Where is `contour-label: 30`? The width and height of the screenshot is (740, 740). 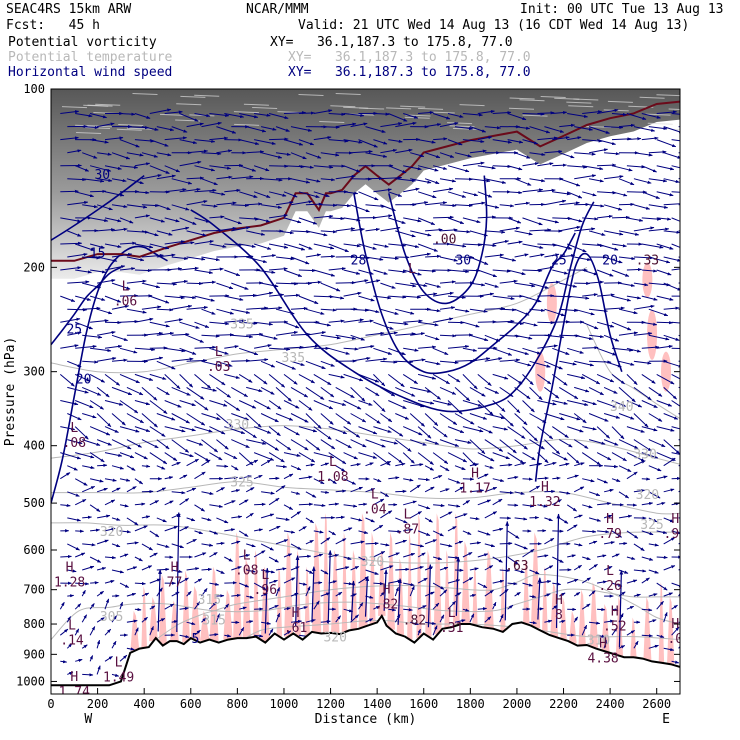
contour-label: 30 is located at coordinates (102, 175).